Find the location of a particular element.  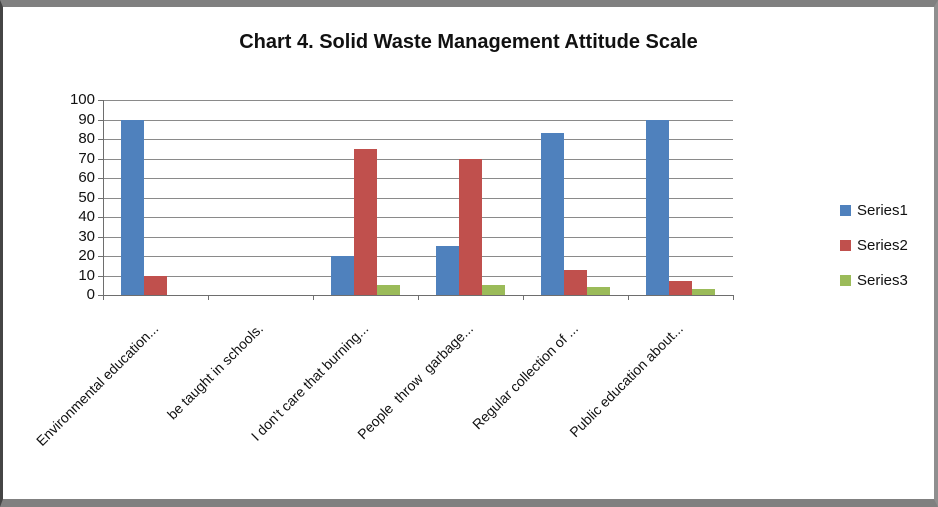

y-tick-label: 0 is located at coordinates (90, 294).